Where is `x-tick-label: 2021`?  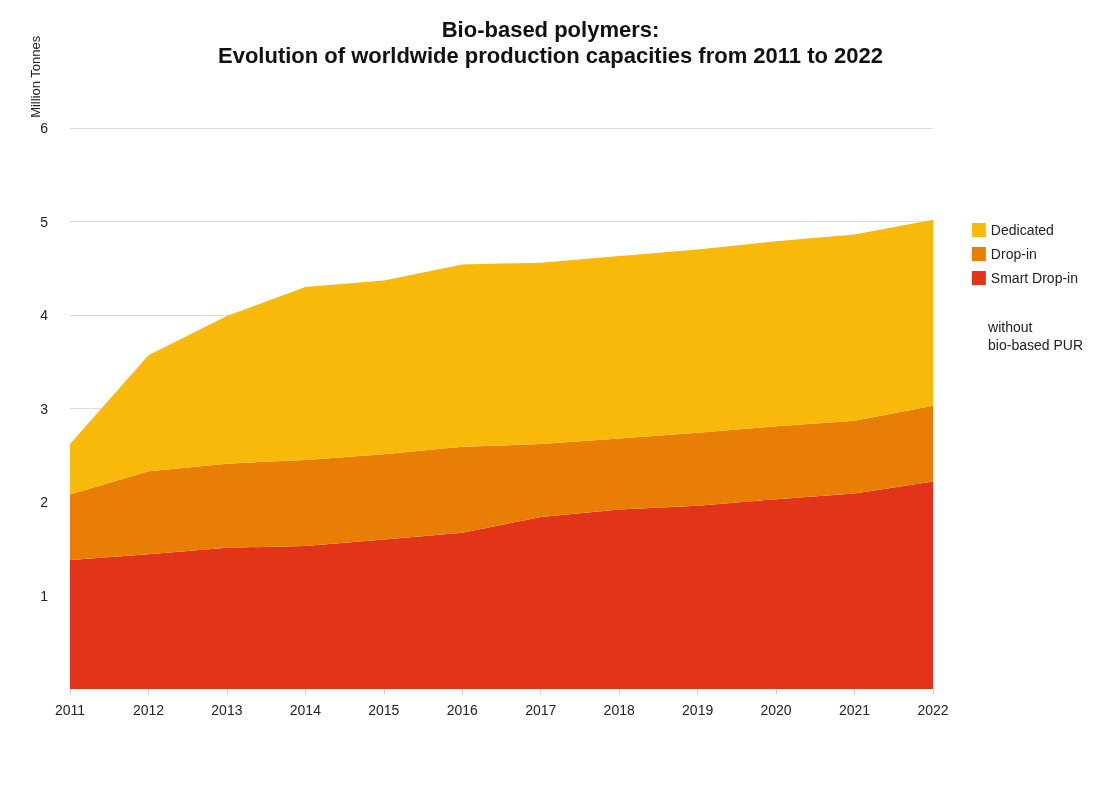
x-tick-label: 2021 is located at coordinates (854, 710).